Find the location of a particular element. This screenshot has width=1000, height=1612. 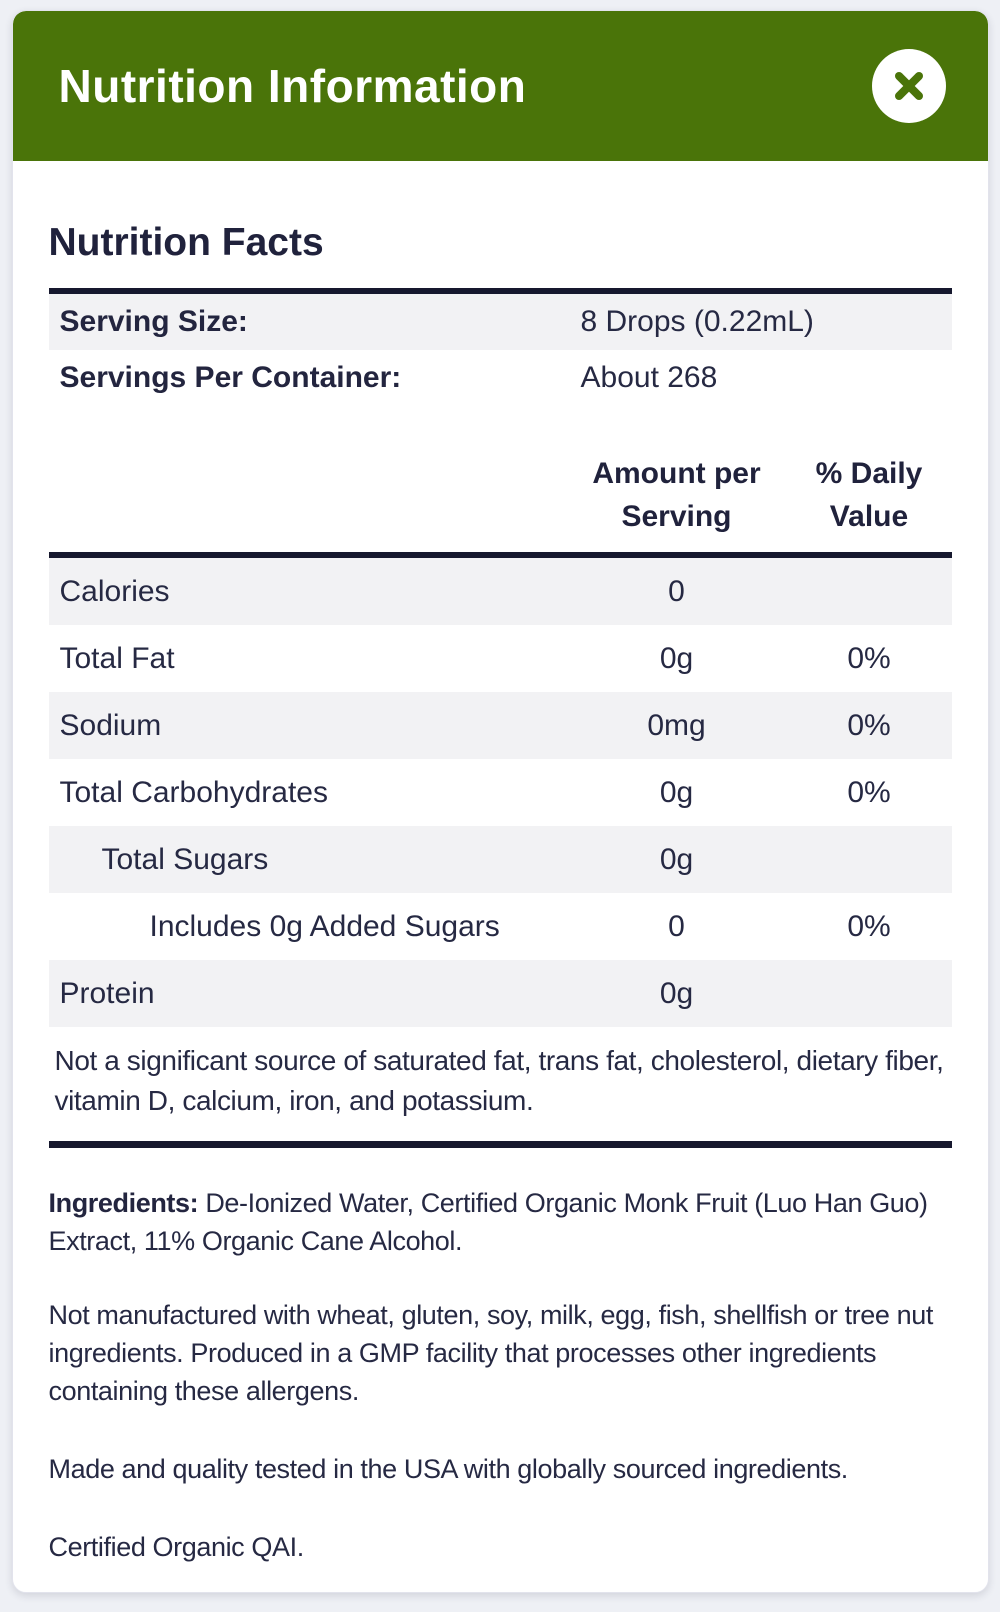

nutrition-row-added-sugars: Includes 0g Added Sugars 0 0% is located at coordinates (500, 926).